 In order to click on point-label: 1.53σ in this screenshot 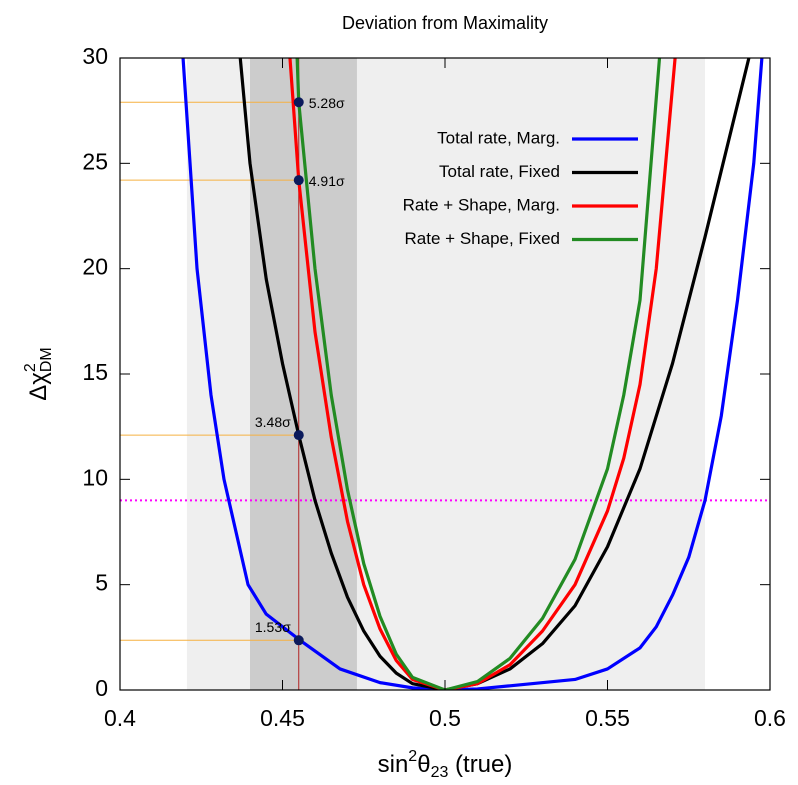, I will do `click(273, 627)`.